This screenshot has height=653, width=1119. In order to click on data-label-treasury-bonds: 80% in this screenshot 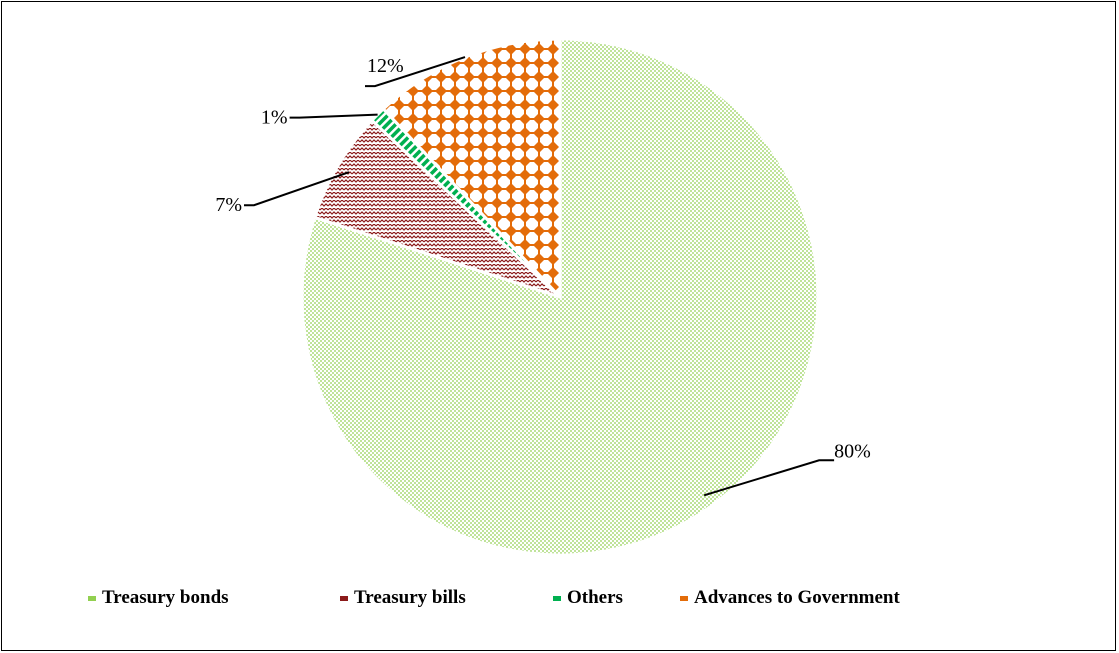, I will do `click(852, 451)`.